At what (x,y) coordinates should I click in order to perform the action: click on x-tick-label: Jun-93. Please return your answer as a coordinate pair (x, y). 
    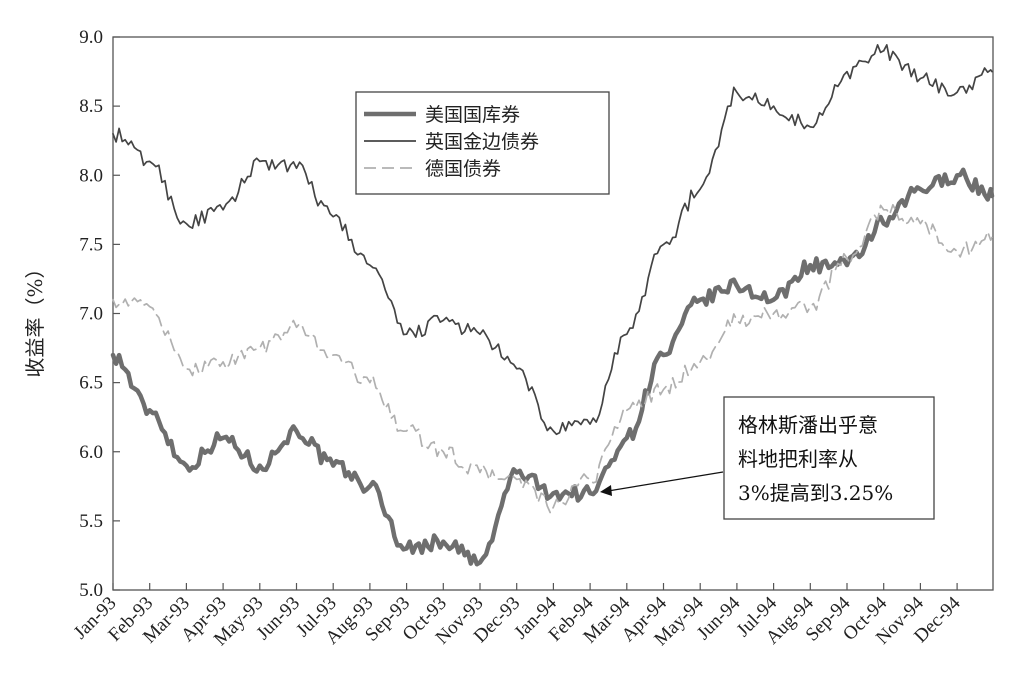
    Looking at the image, I should click on (278, 618).